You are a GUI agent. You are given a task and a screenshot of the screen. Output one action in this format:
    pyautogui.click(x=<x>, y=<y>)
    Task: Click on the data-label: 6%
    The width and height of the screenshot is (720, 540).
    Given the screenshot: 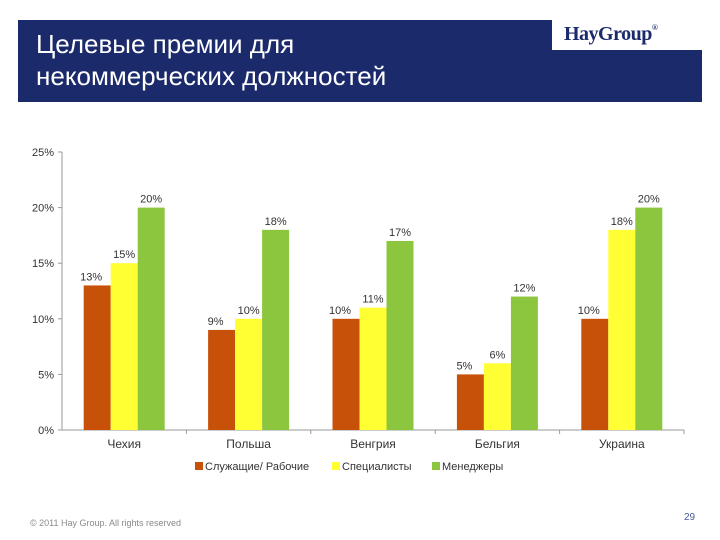 What is the action you would take?
    pyautogui.click(x=497, y=355)
    